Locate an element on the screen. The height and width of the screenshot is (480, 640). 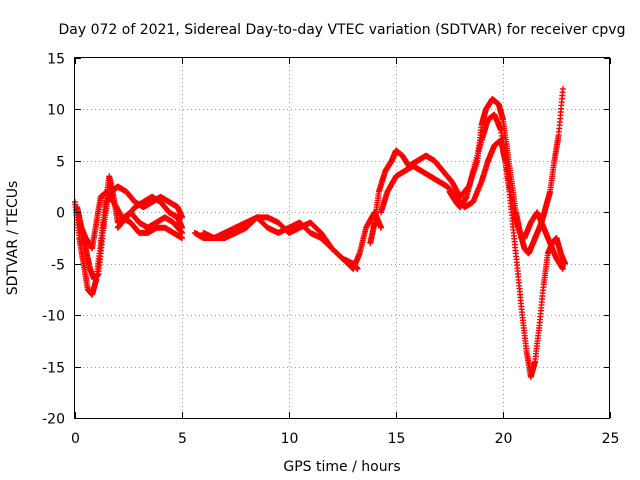
series-track-d is located at coordinates (149, 212).